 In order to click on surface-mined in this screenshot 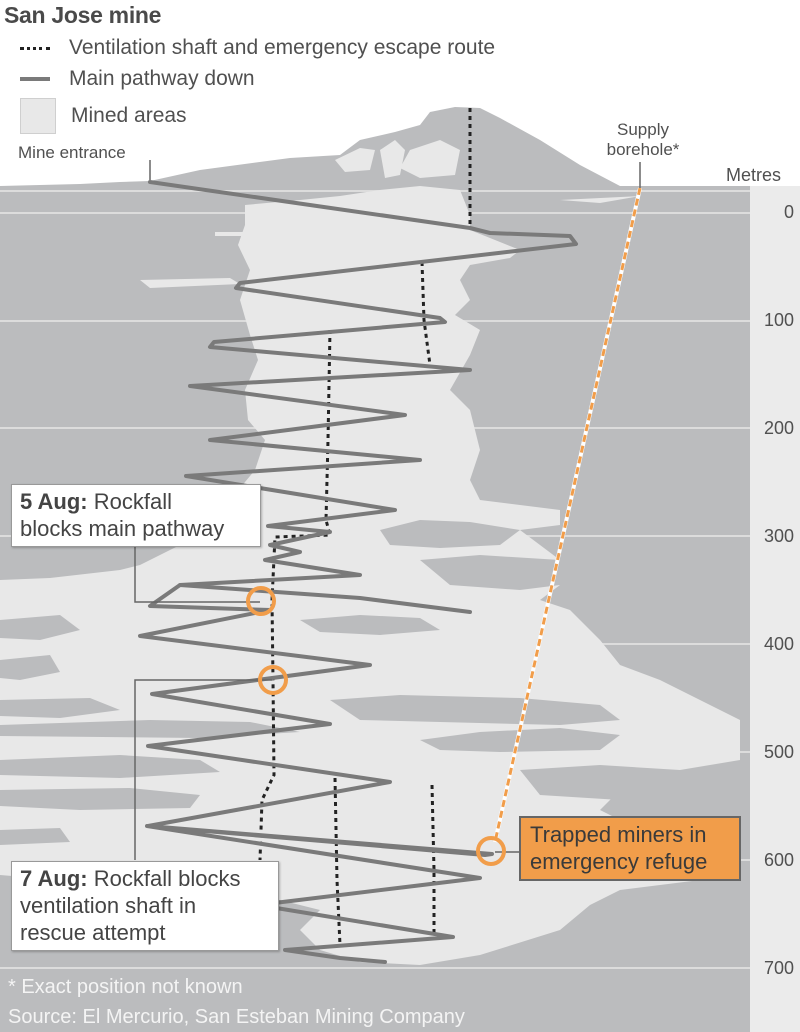, I will do `click(397, 159)`.